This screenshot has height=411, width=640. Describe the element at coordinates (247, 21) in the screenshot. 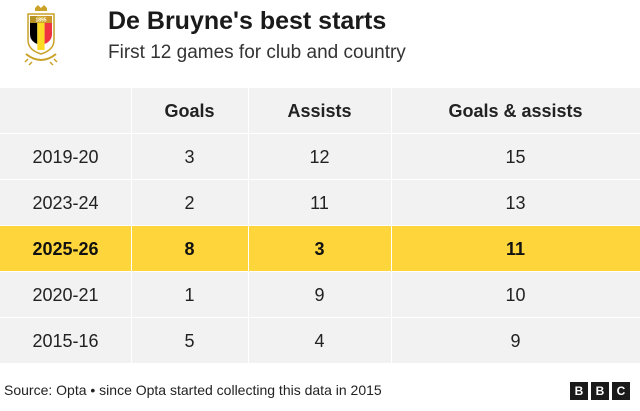

I see `chart-title: De Bruyne's best starts` at that location.